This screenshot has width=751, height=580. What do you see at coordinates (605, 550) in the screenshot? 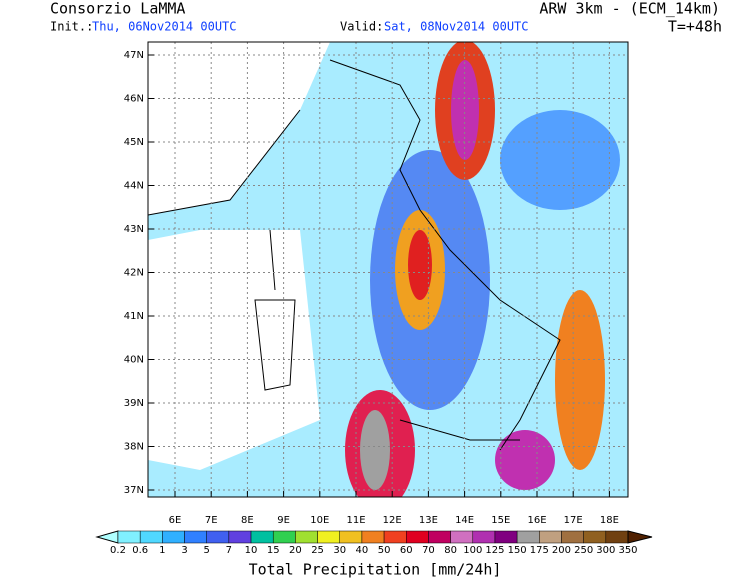
I see `colorbar-label: 300` at bounding box center [605, 550].